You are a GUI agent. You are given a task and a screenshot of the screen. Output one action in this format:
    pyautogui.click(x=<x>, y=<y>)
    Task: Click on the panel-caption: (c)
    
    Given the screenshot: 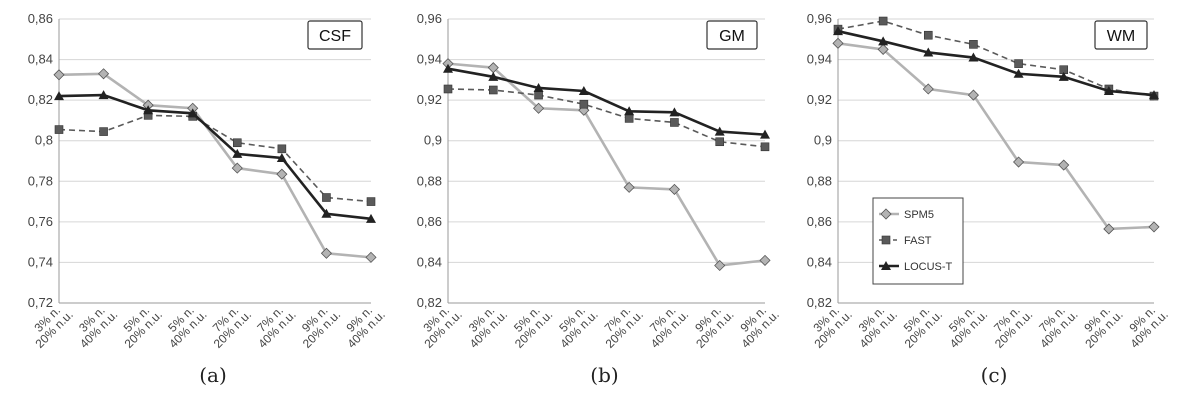 What is the action you would take?
    pyautogui.click(x=994, y=375)
    